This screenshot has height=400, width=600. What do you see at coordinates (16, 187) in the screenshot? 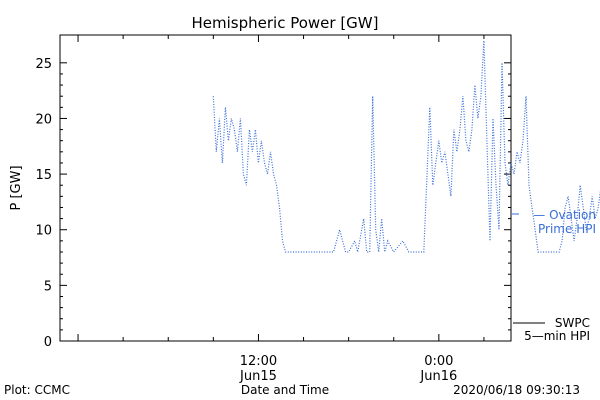
I see `y-axis-label: P [GW]` at bounding box center [16, 187].